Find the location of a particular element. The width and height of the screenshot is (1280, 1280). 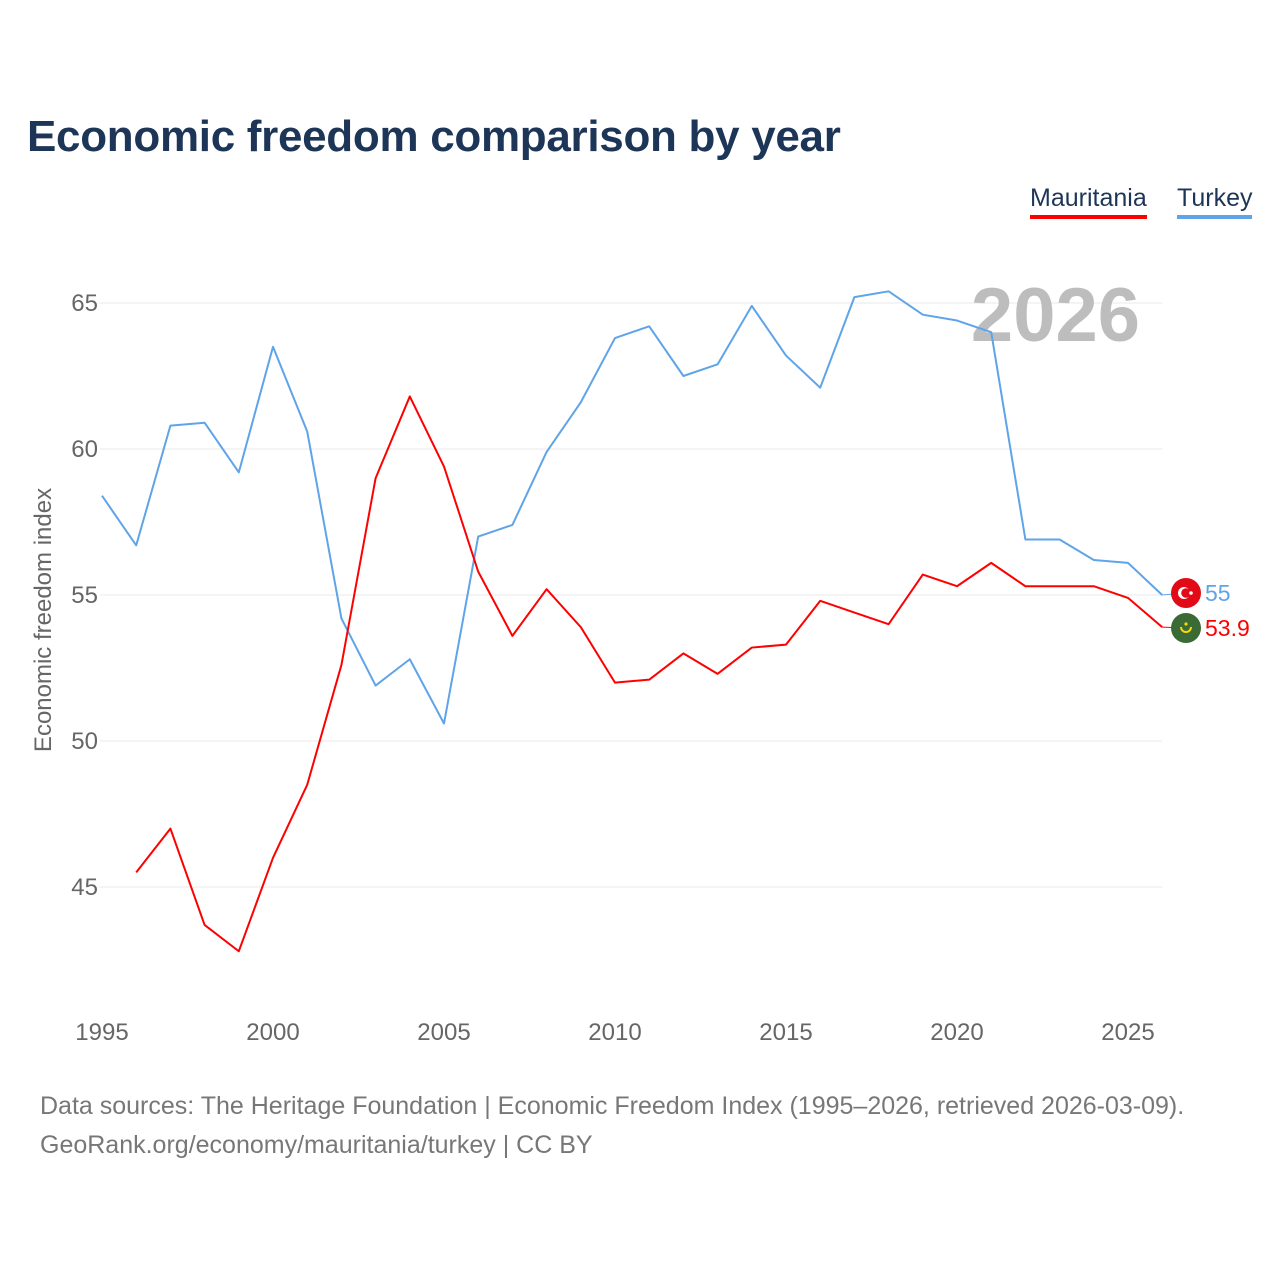

year-watermark: 2026 is located at coordinates (1055, 315).